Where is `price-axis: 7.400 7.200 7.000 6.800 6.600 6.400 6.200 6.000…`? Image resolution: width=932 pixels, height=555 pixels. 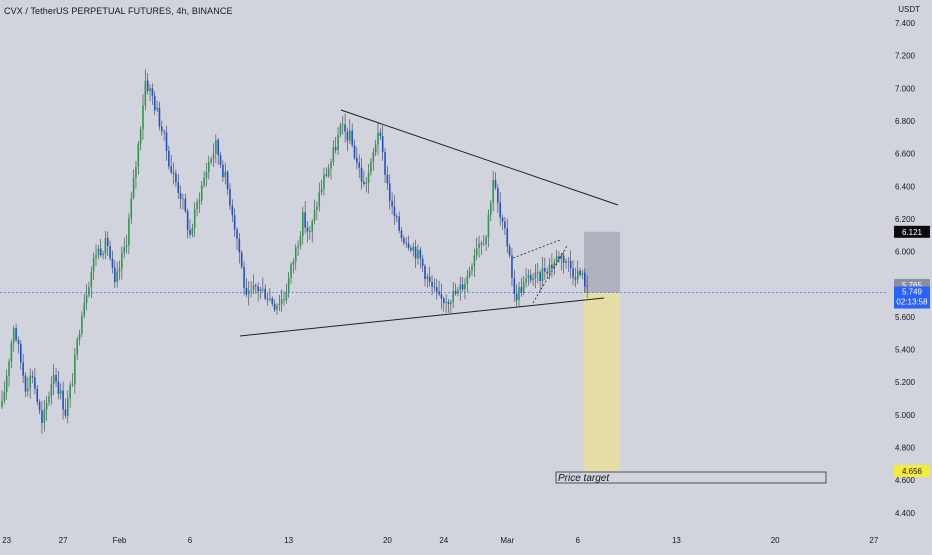
price-axis: 7.400 7.200 7.000 6.800 6.600 6.400 6.200 6.000… is located at coordinates (905, 268).